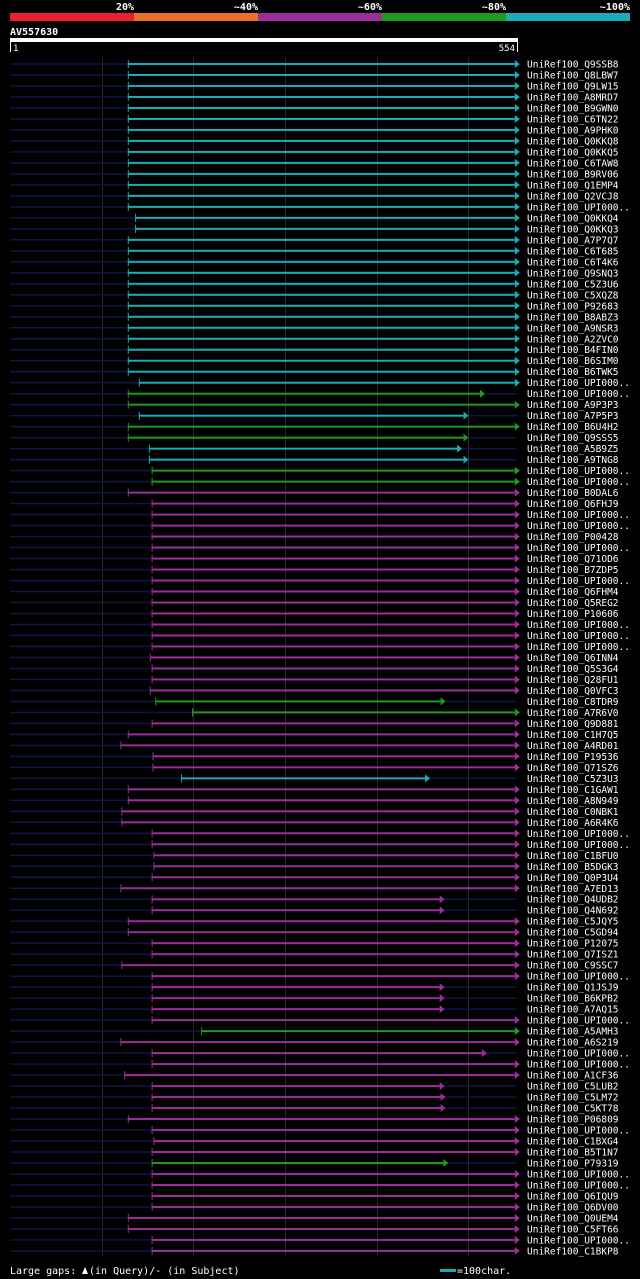 This screenshot has width=640, height=1279. Describe the element at coordinates (10, 47) in the screenshot. I see `query-start-tick` at that location.